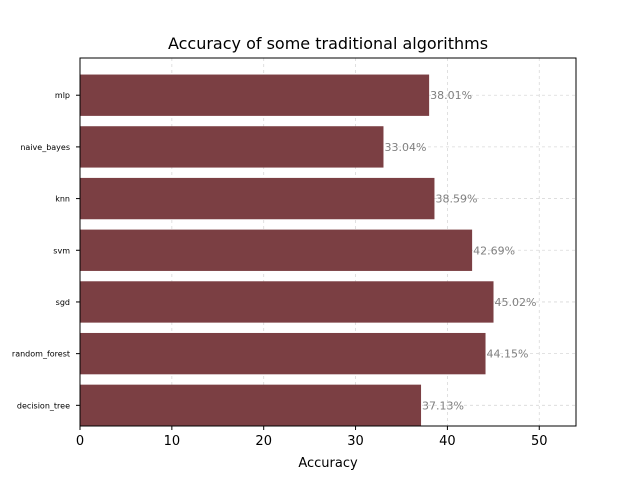 The width and height of the screenshot is (640, 480). Describe the element at coordinates (172, 441) in the screenshot. I see `x-tick-label: 10` at that location.